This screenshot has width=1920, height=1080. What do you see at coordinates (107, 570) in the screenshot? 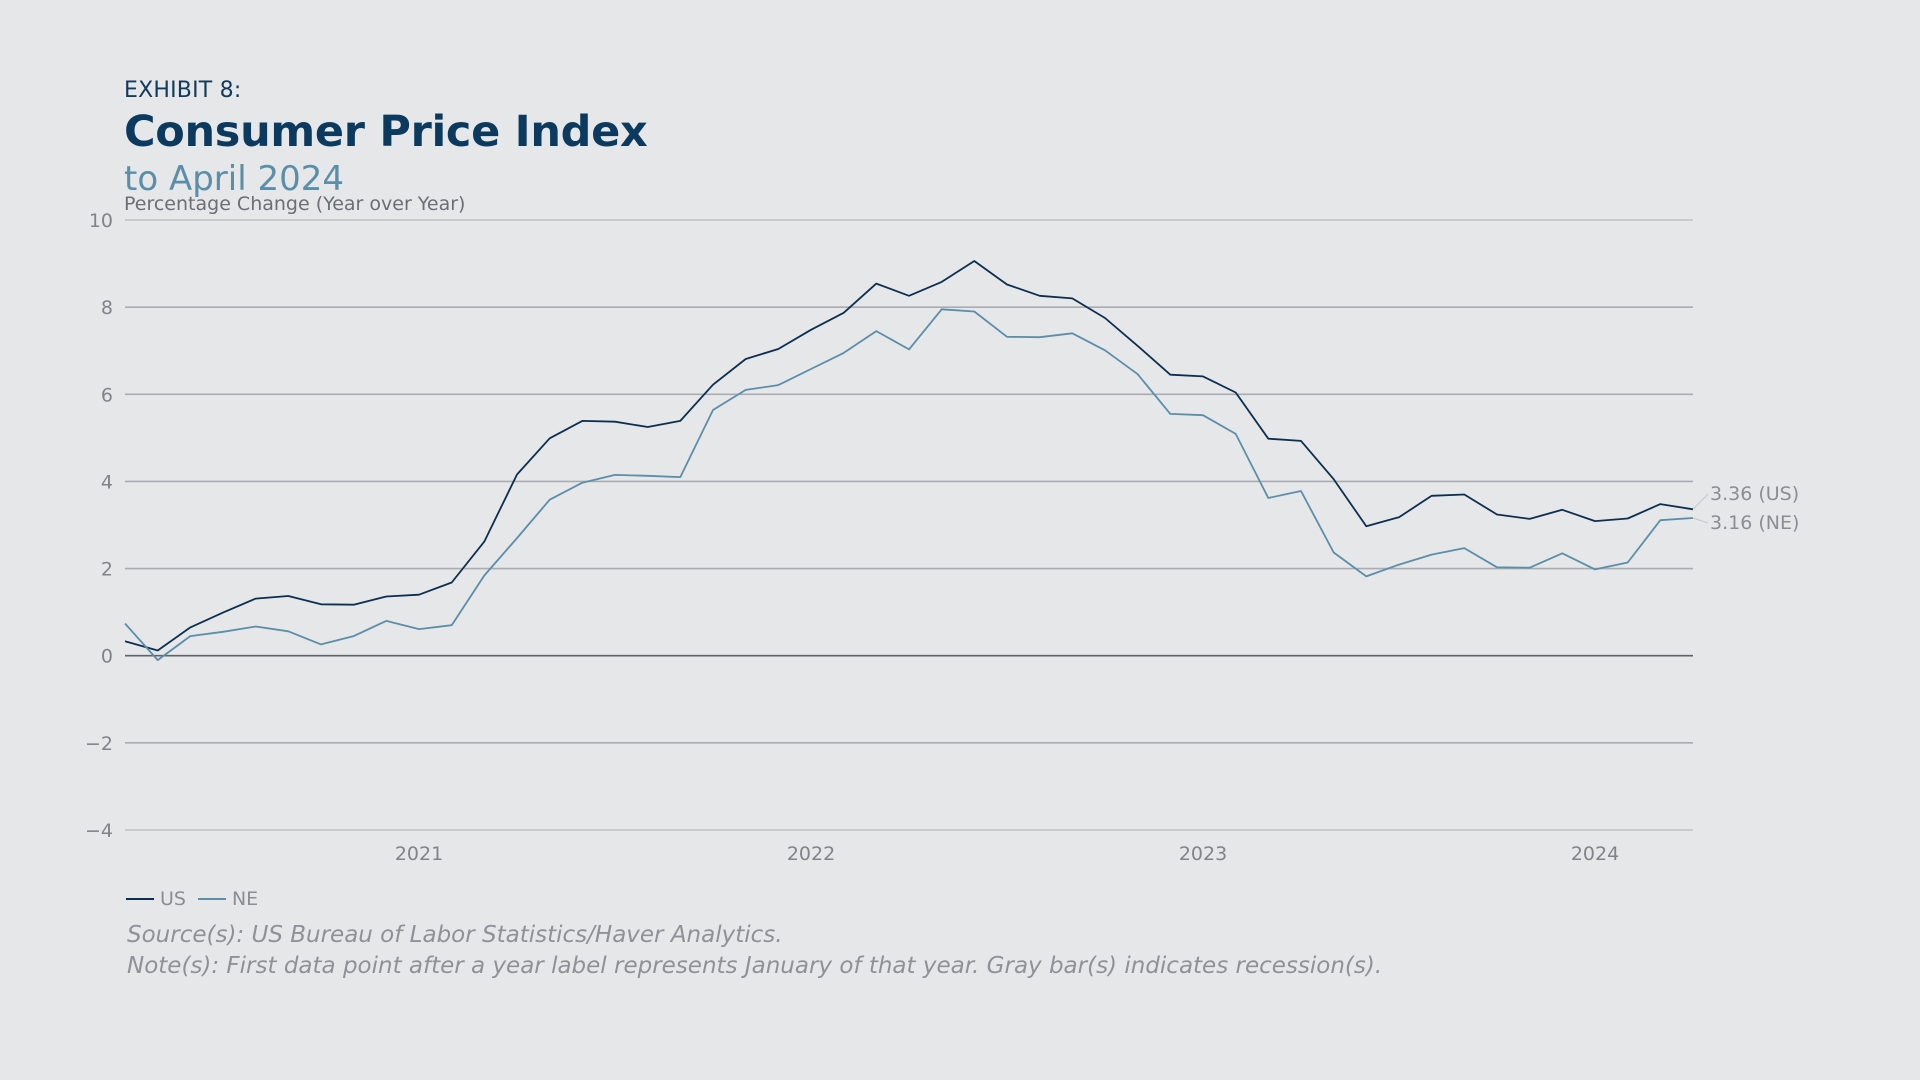
I see `y-tick-label: 2` at bounding box center [107, 570].